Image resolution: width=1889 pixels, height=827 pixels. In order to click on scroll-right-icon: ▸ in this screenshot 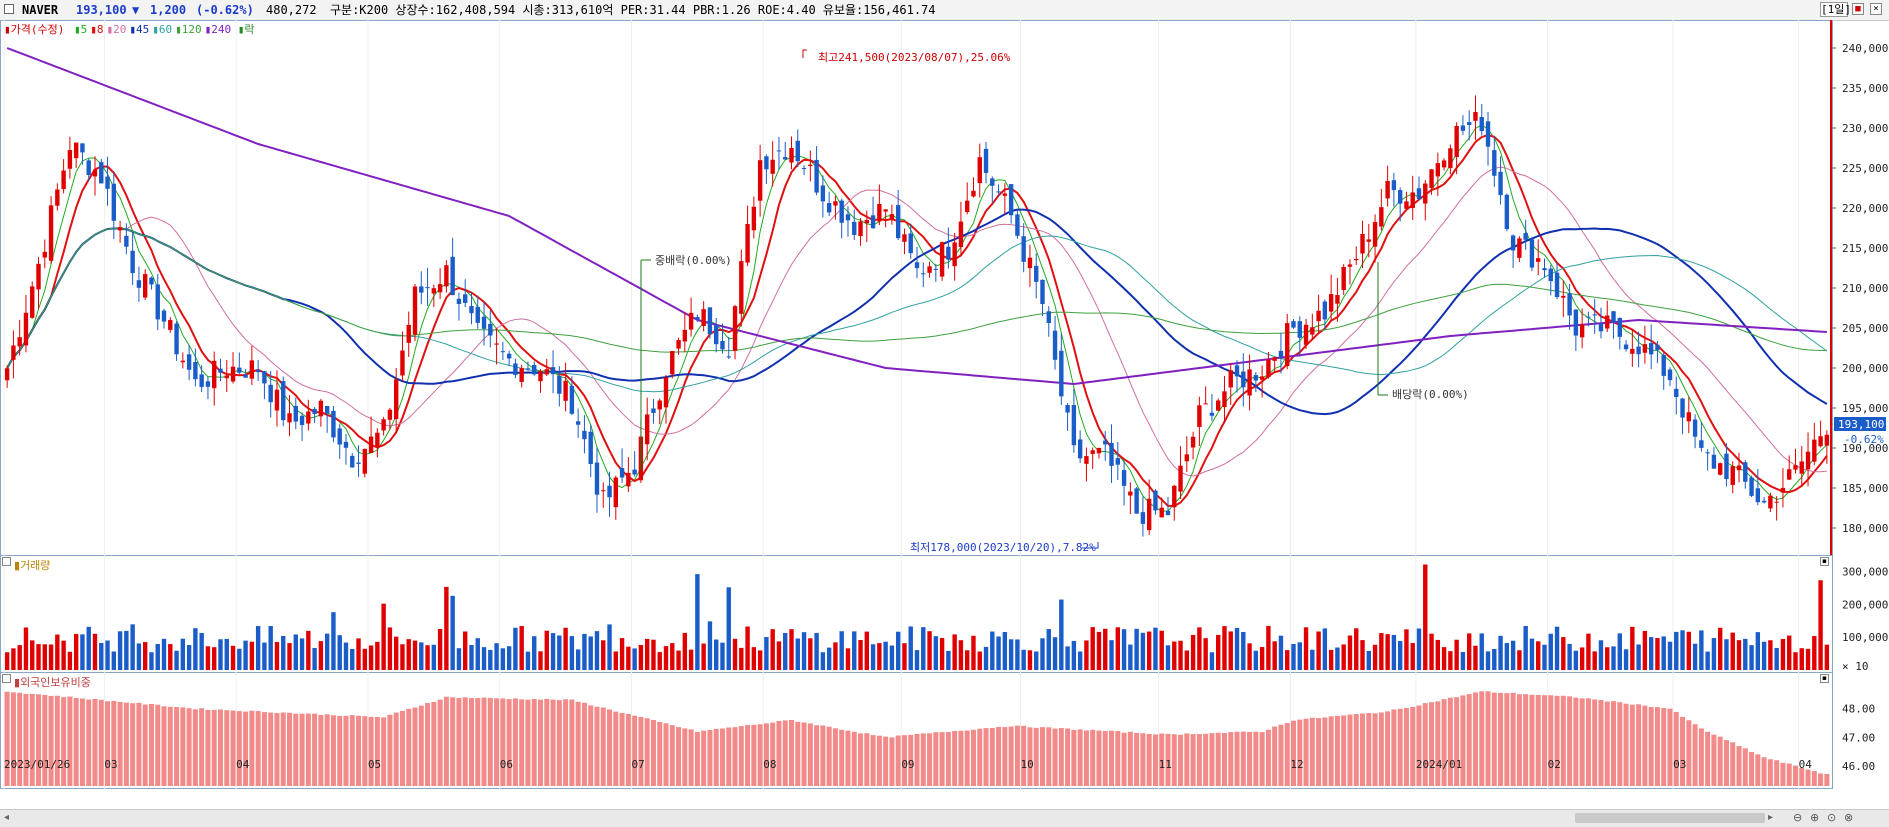, I will do `click(1771, 817)`.